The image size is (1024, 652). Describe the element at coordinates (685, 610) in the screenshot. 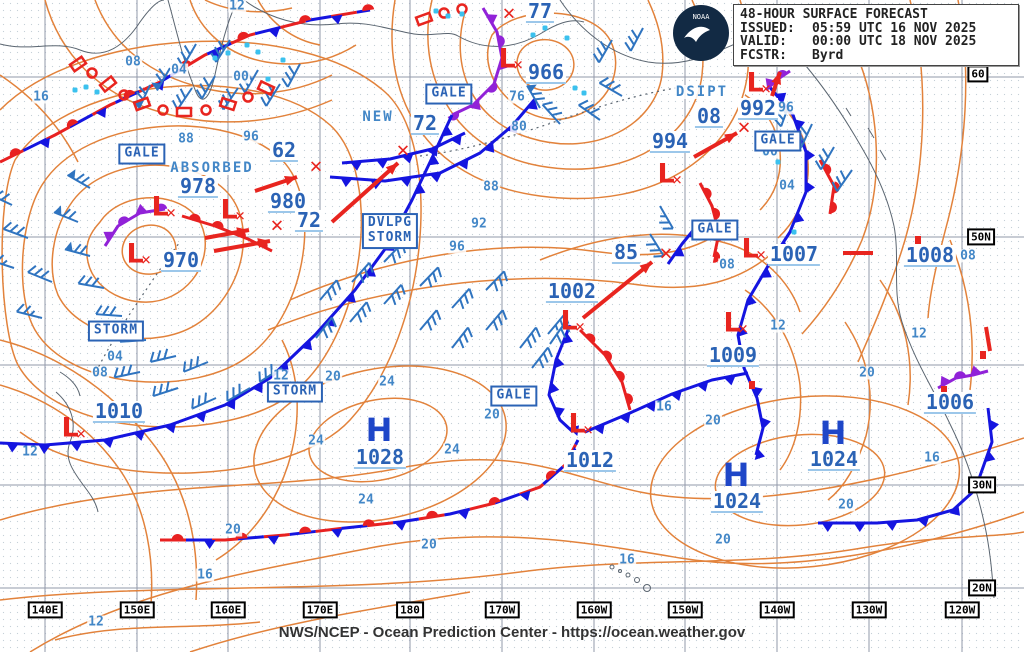

I see `longitude-label: 150W` at that location.